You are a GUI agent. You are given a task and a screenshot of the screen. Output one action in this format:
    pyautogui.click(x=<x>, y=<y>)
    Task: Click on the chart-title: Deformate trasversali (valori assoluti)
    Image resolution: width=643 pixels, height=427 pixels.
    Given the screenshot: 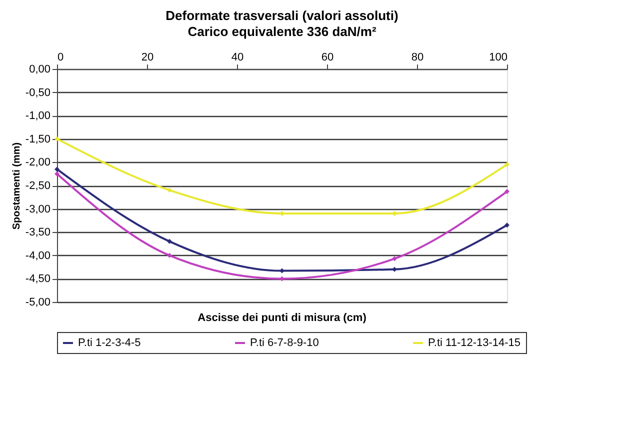 What is the action you would take?
    pyautogui.click(x=282, y=15)
    